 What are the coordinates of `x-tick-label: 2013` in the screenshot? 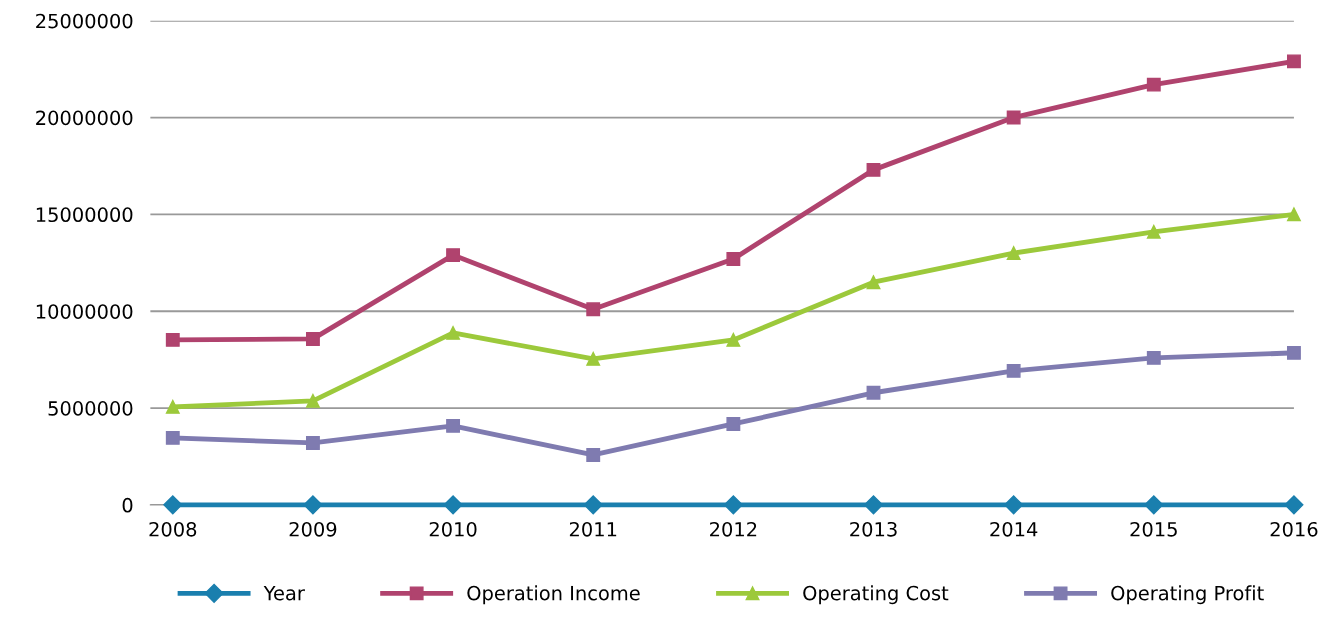 It's located at (873, 529).